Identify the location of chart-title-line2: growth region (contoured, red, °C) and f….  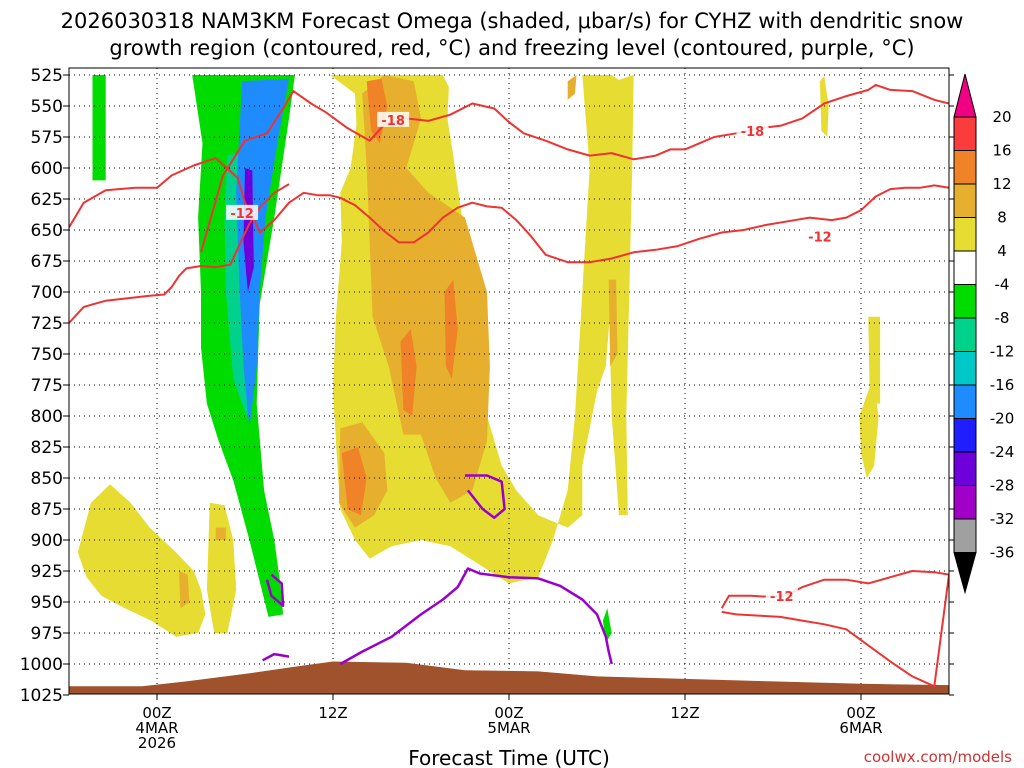
(511, 48).